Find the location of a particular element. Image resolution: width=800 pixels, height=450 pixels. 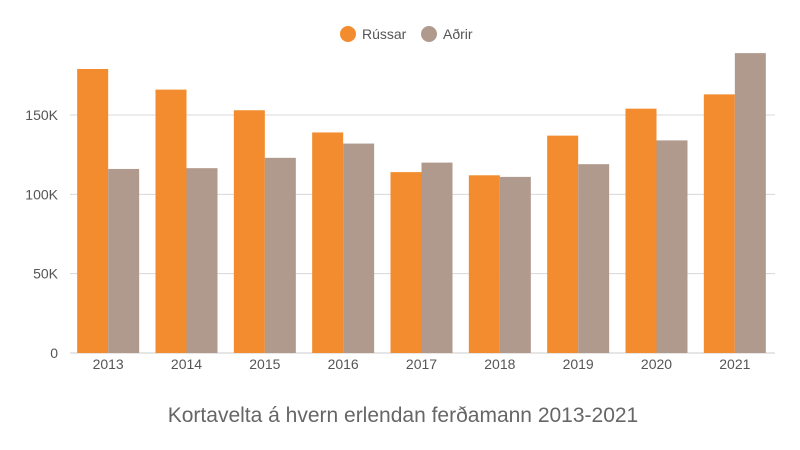

bar-Aðrir-2014 is located at coordinates (202, 260).